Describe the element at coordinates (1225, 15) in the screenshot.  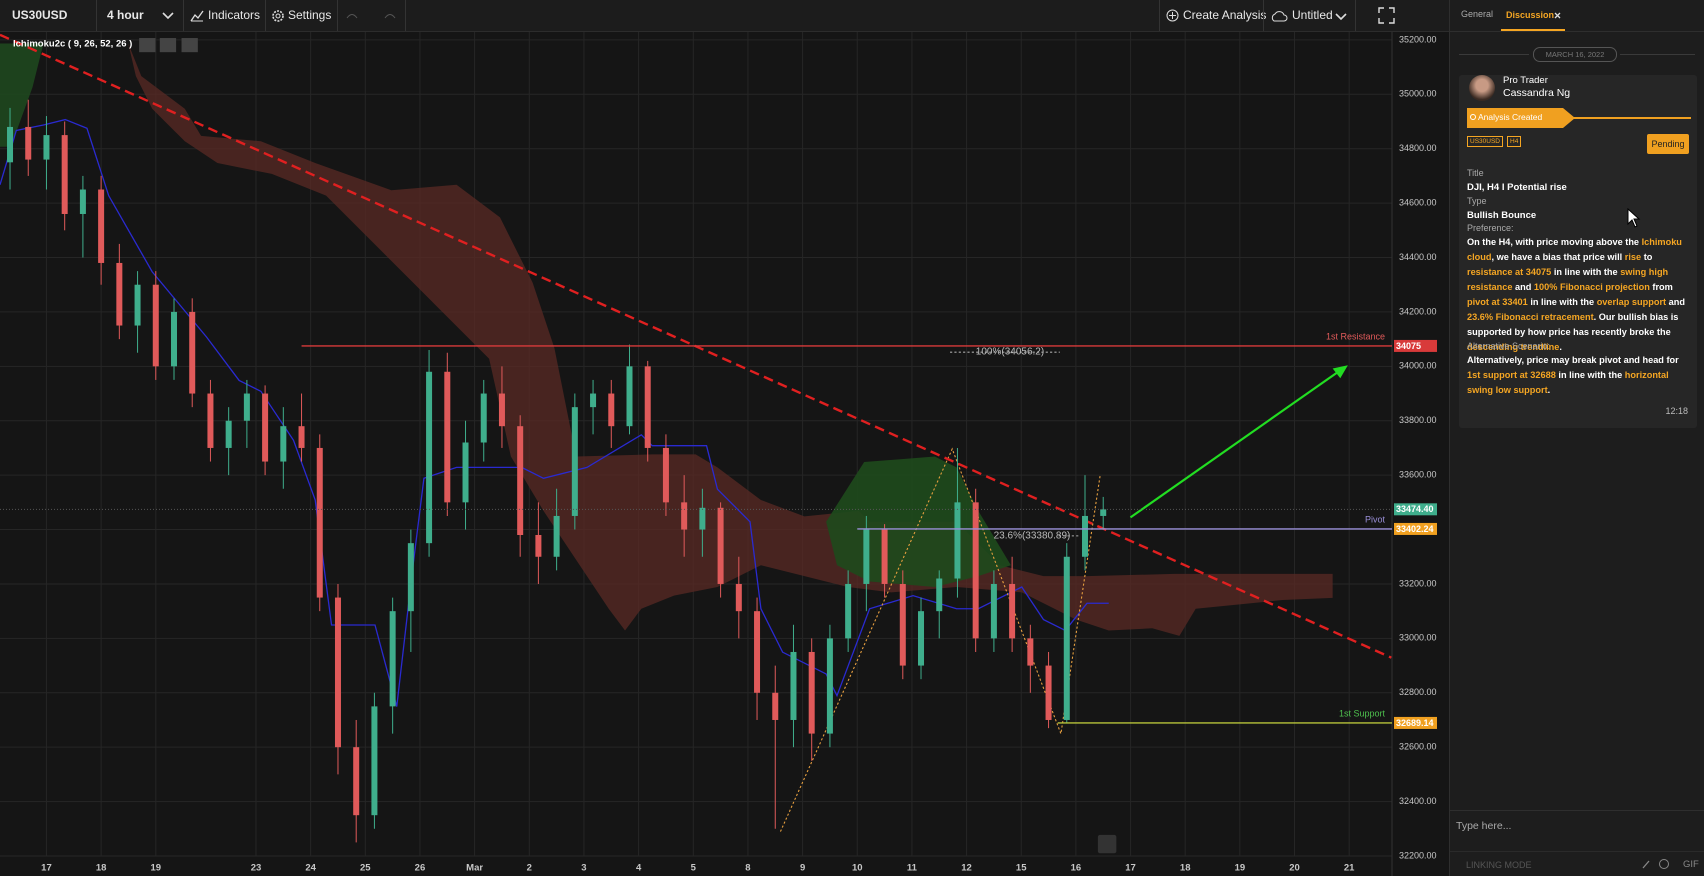
I see `create-analysis: Create Analysis` at that location.